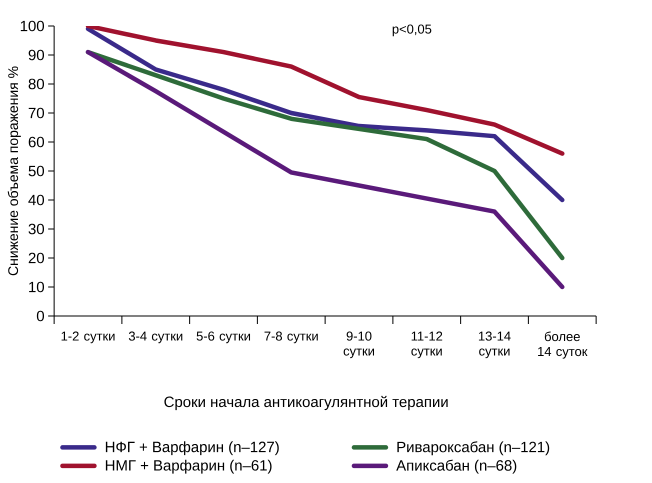 Image resolution: width=652 pixels, height=483 pixels. I want to click on x-tick-label: 7-8 сутки, so click(291, 338).